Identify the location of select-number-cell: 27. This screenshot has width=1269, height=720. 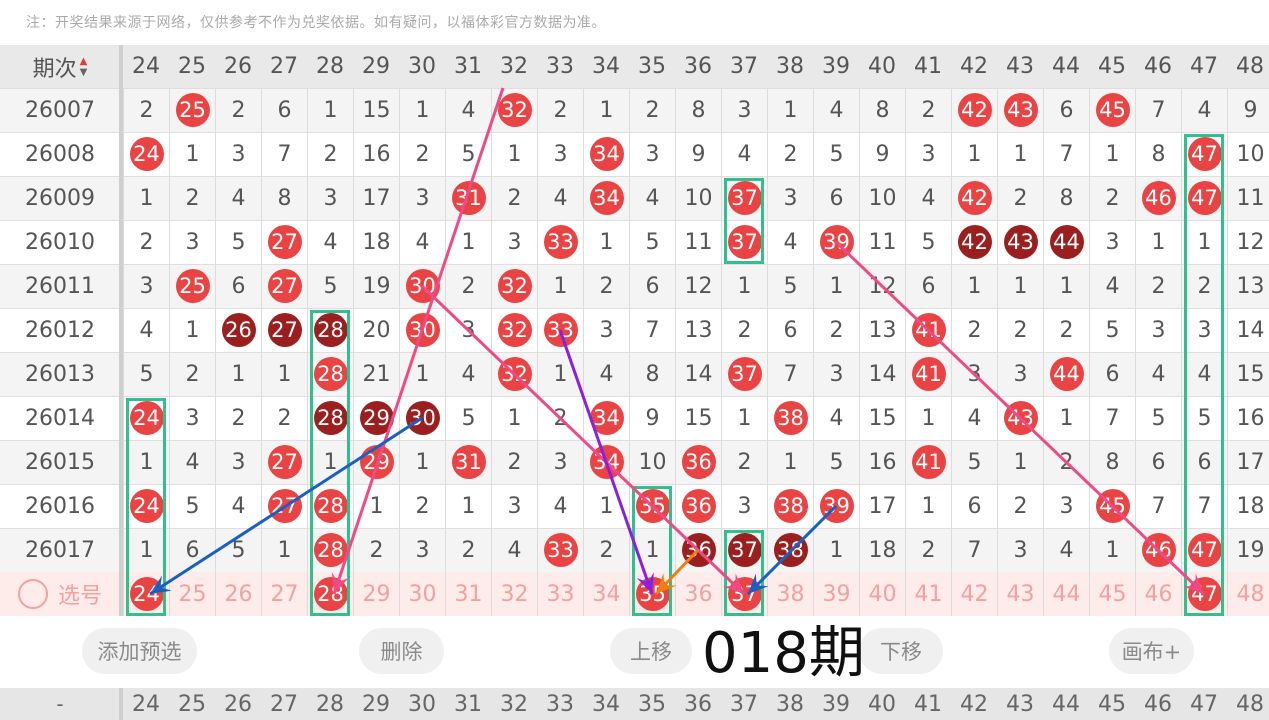
(284, 594).